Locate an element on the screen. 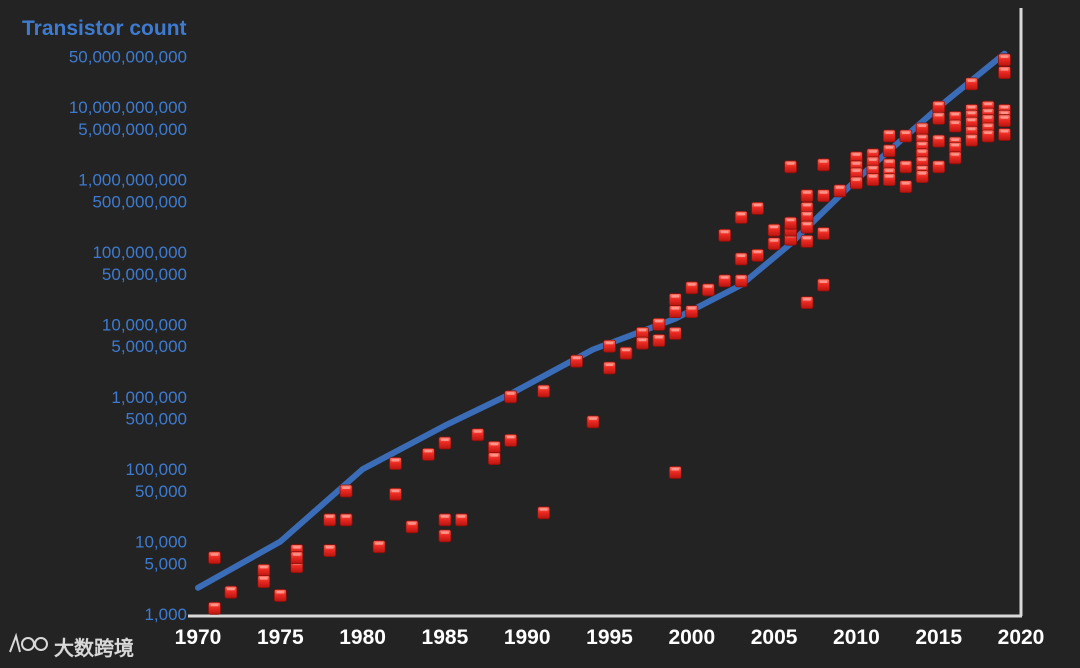 Image resolution: width=1080 pixels, height=668 pixels. x-tick-label: 2015 is located at coordinates (938, 637).